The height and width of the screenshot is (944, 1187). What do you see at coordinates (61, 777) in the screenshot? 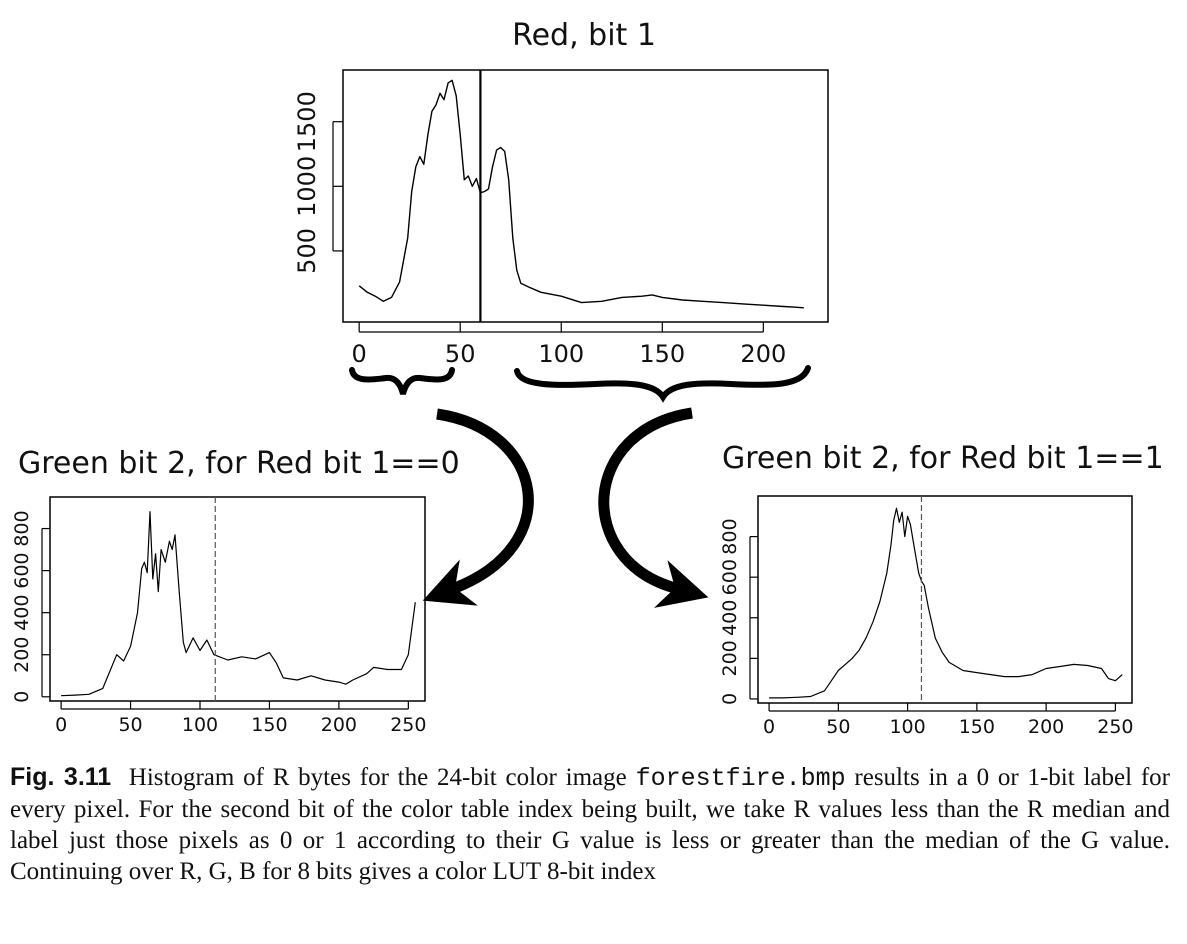
I see `caption-label: Fig. 3.11` at bounding box center [61, 777].